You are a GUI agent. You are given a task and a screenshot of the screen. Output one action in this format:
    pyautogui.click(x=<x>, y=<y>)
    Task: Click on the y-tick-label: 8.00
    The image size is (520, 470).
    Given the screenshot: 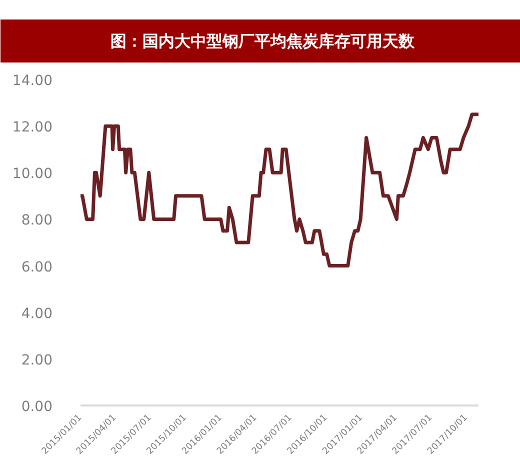 What is the action you would take?
    pyautogui.click(x=36, y=220)
    